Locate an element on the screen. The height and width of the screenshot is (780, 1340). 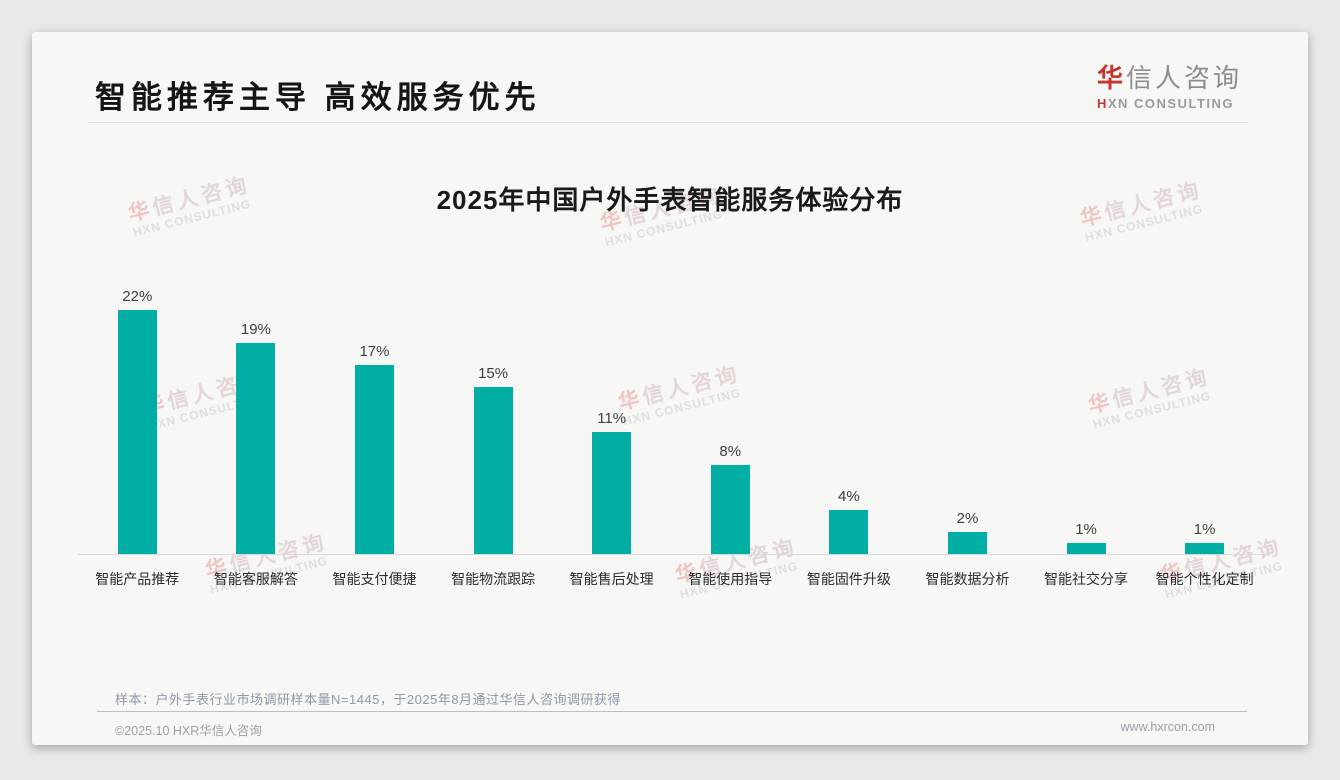
x-axis-category-label: 智能产品推荐 is located at coordinates (137, 579).